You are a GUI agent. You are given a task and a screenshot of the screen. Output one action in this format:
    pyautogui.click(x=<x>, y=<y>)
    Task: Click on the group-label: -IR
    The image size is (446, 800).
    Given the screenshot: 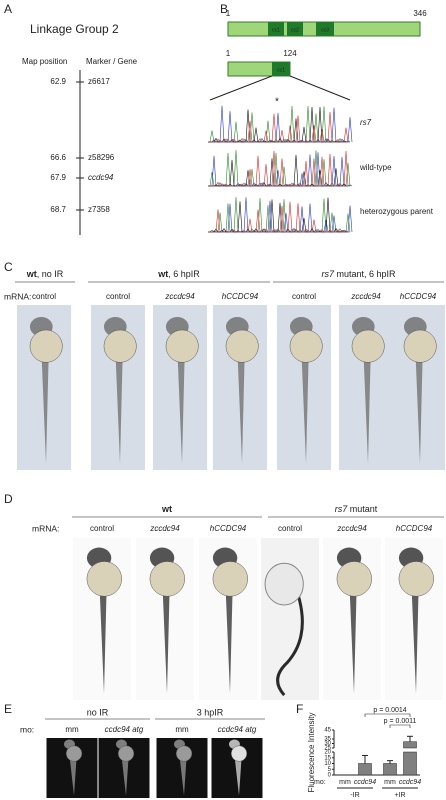 What is the action you would take?
    pyautogui.click(x=354, y=795)
    